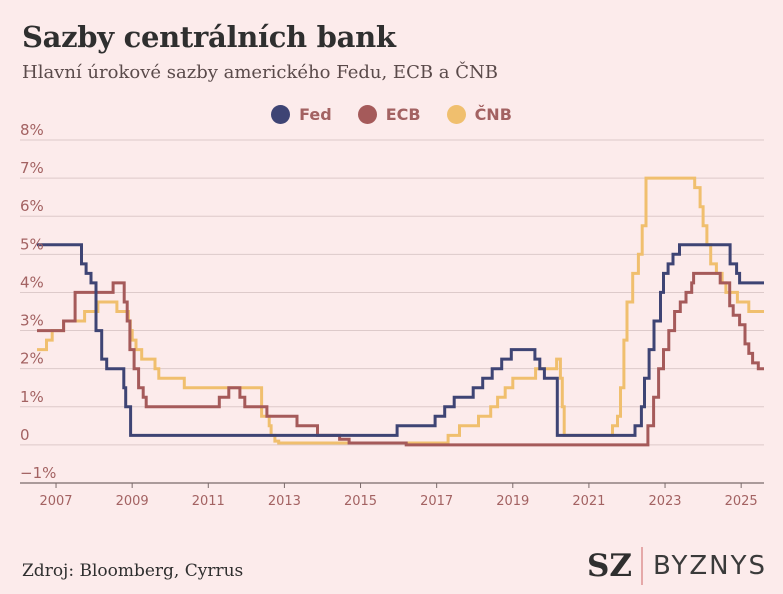 This screenshot has height=594, width=783. Describe the element at coordinates (32, 282) in the screenshot. I see `y-tick-label: 4%` at that location.